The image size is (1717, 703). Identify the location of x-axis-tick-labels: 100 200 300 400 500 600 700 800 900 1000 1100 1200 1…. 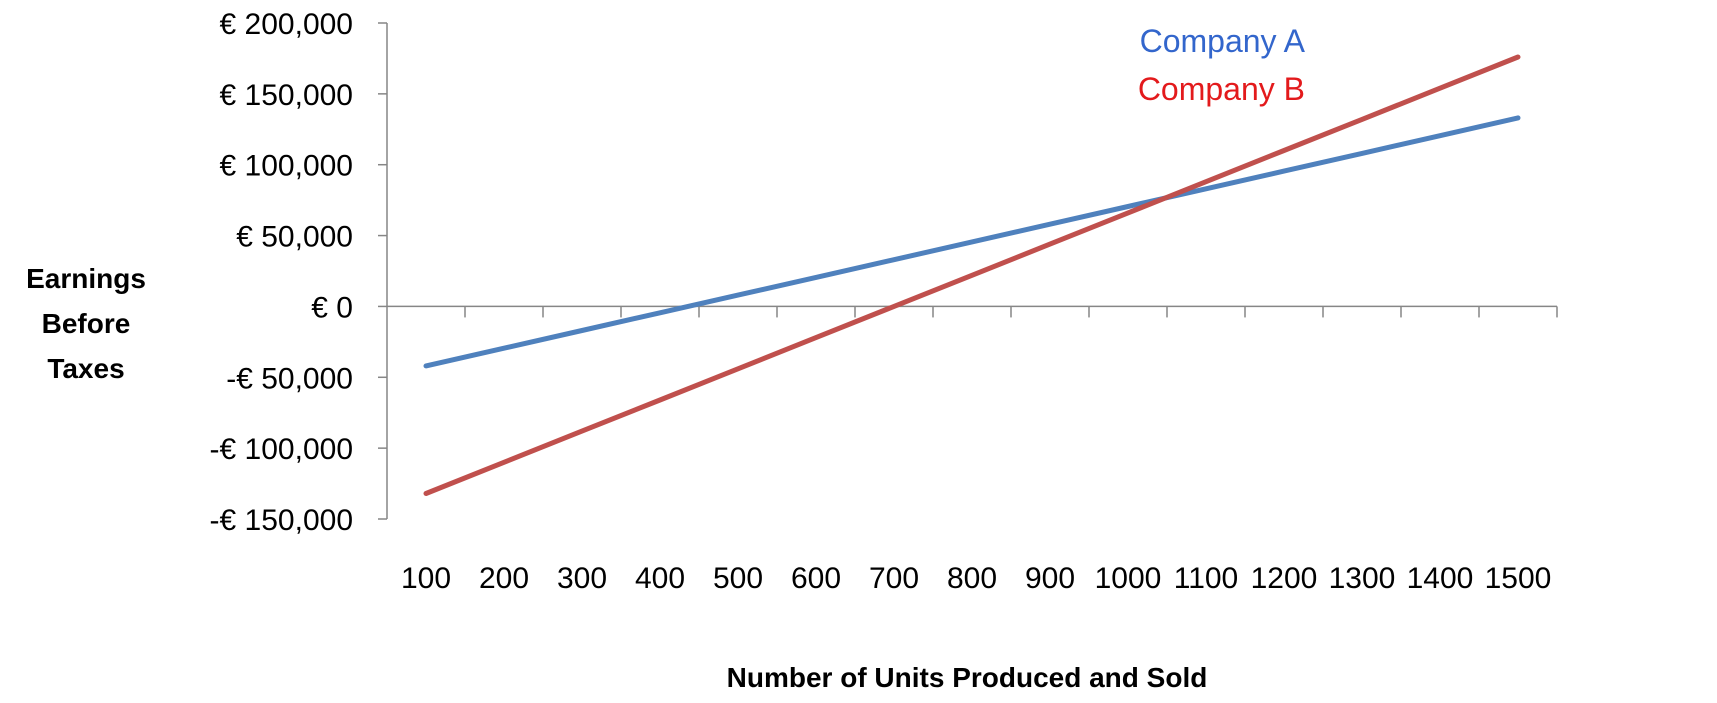
(976, 578).